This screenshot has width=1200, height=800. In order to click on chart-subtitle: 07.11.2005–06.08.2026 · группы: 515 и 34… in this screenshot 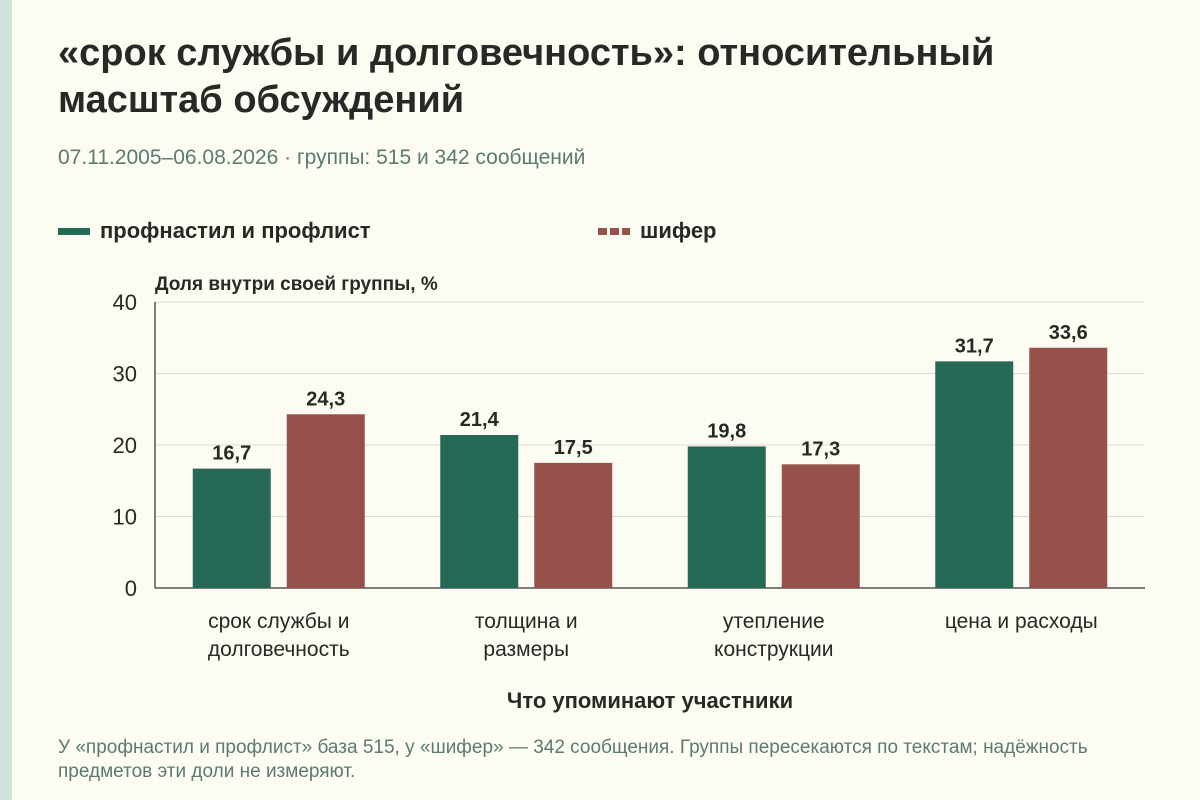, I will do `click(322, 157)`.